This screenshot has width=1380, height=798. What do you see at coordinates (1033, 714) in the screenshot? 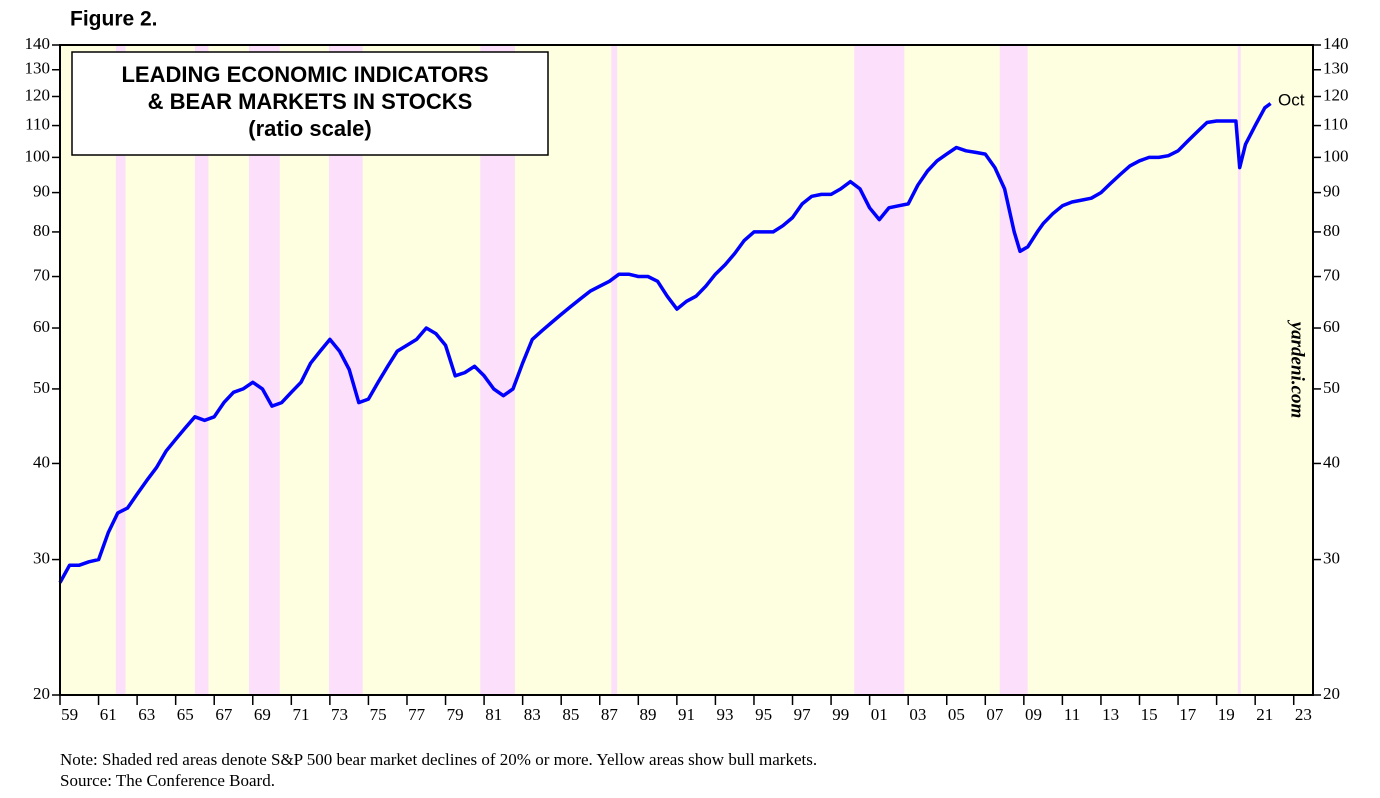
I see `x-tick-label: 09` at bounding box center [1033, 714].